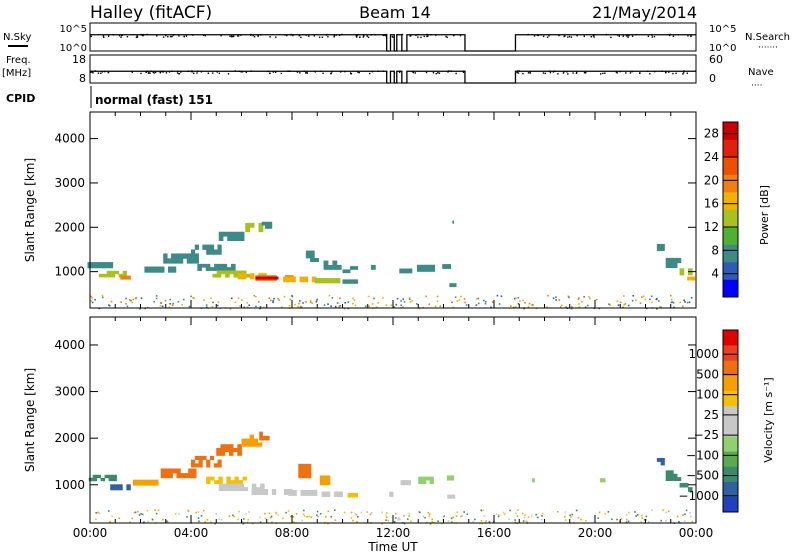  I want to click on power-cbar-tick-label: 12, so click(711, 227).